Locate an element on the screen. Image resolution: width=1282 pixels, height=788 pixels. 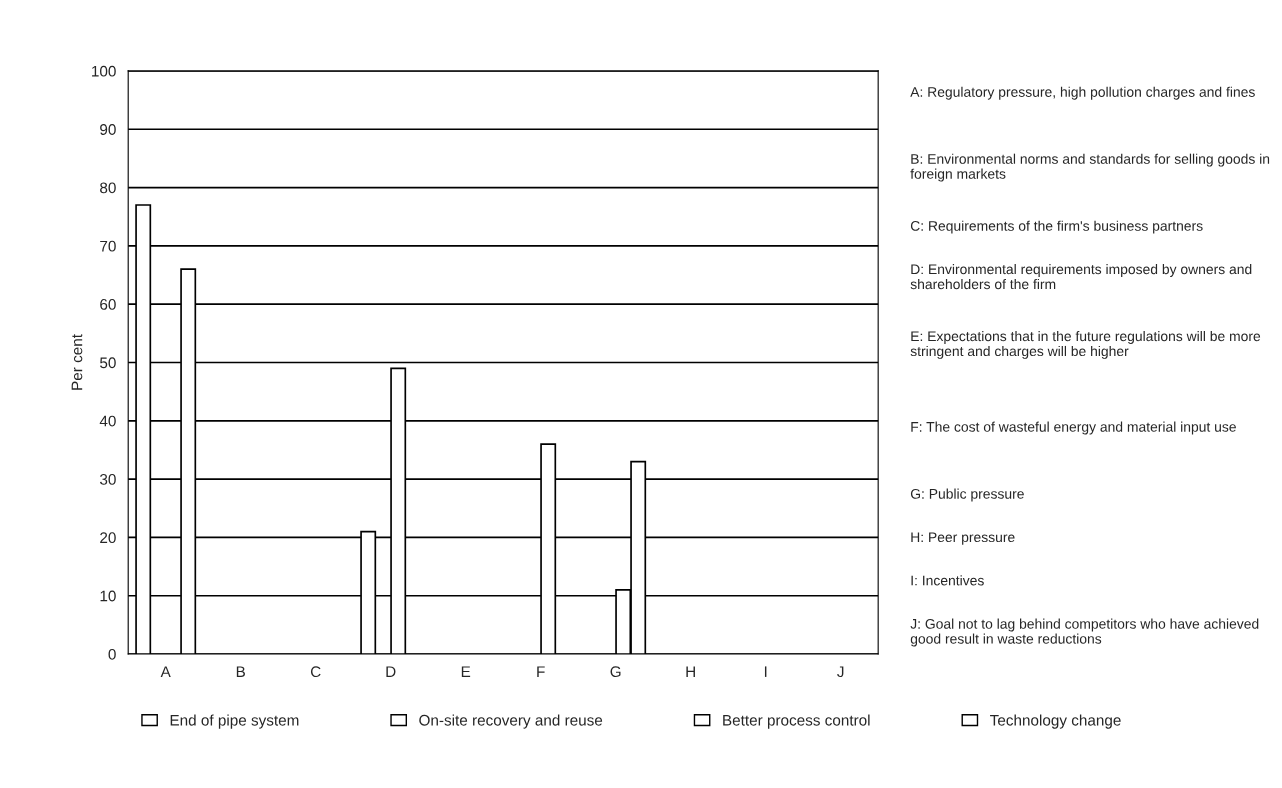
legend-label: Better process control is located at coordinates (796, 721).